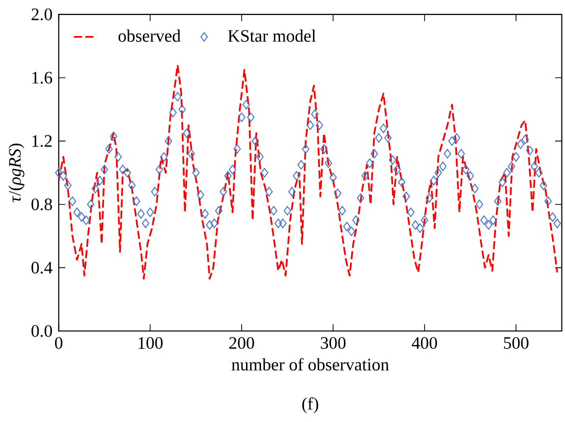 This screenshot has height=422, width=565. I want to click on x-axis-title: number of observation, so click(310, 364).